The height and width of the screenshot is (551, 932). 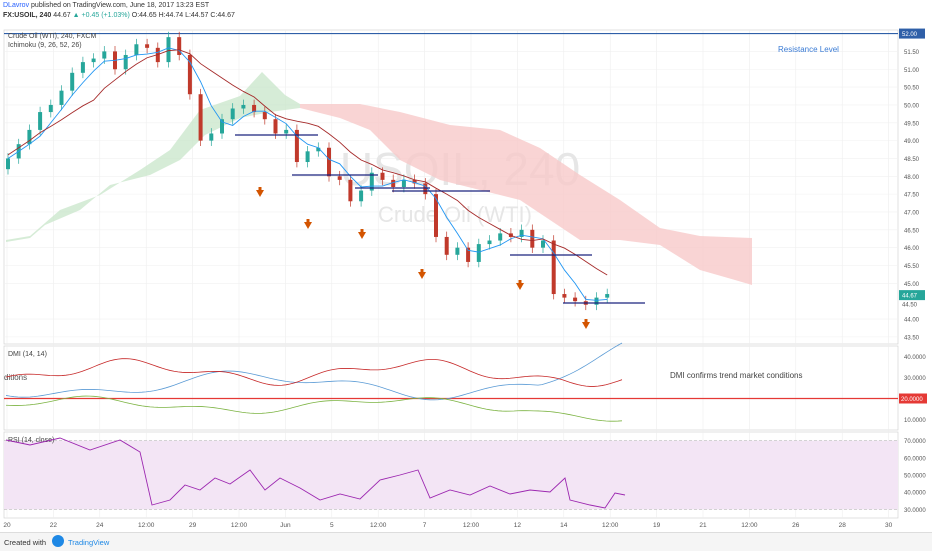 I want to click on rsi-y-tick: 60.0000, so click(x=915, y=459).